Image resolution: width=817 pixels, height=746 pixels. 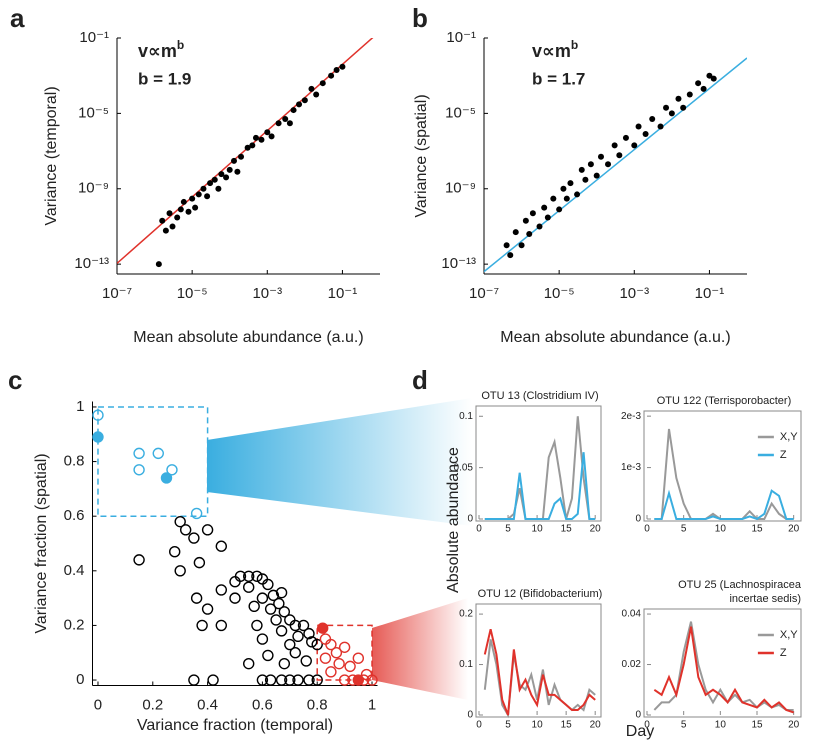 What do you see at coordinates (724, 505) in the screenshot?
I see `series-line` at bounding box center [724, 505].